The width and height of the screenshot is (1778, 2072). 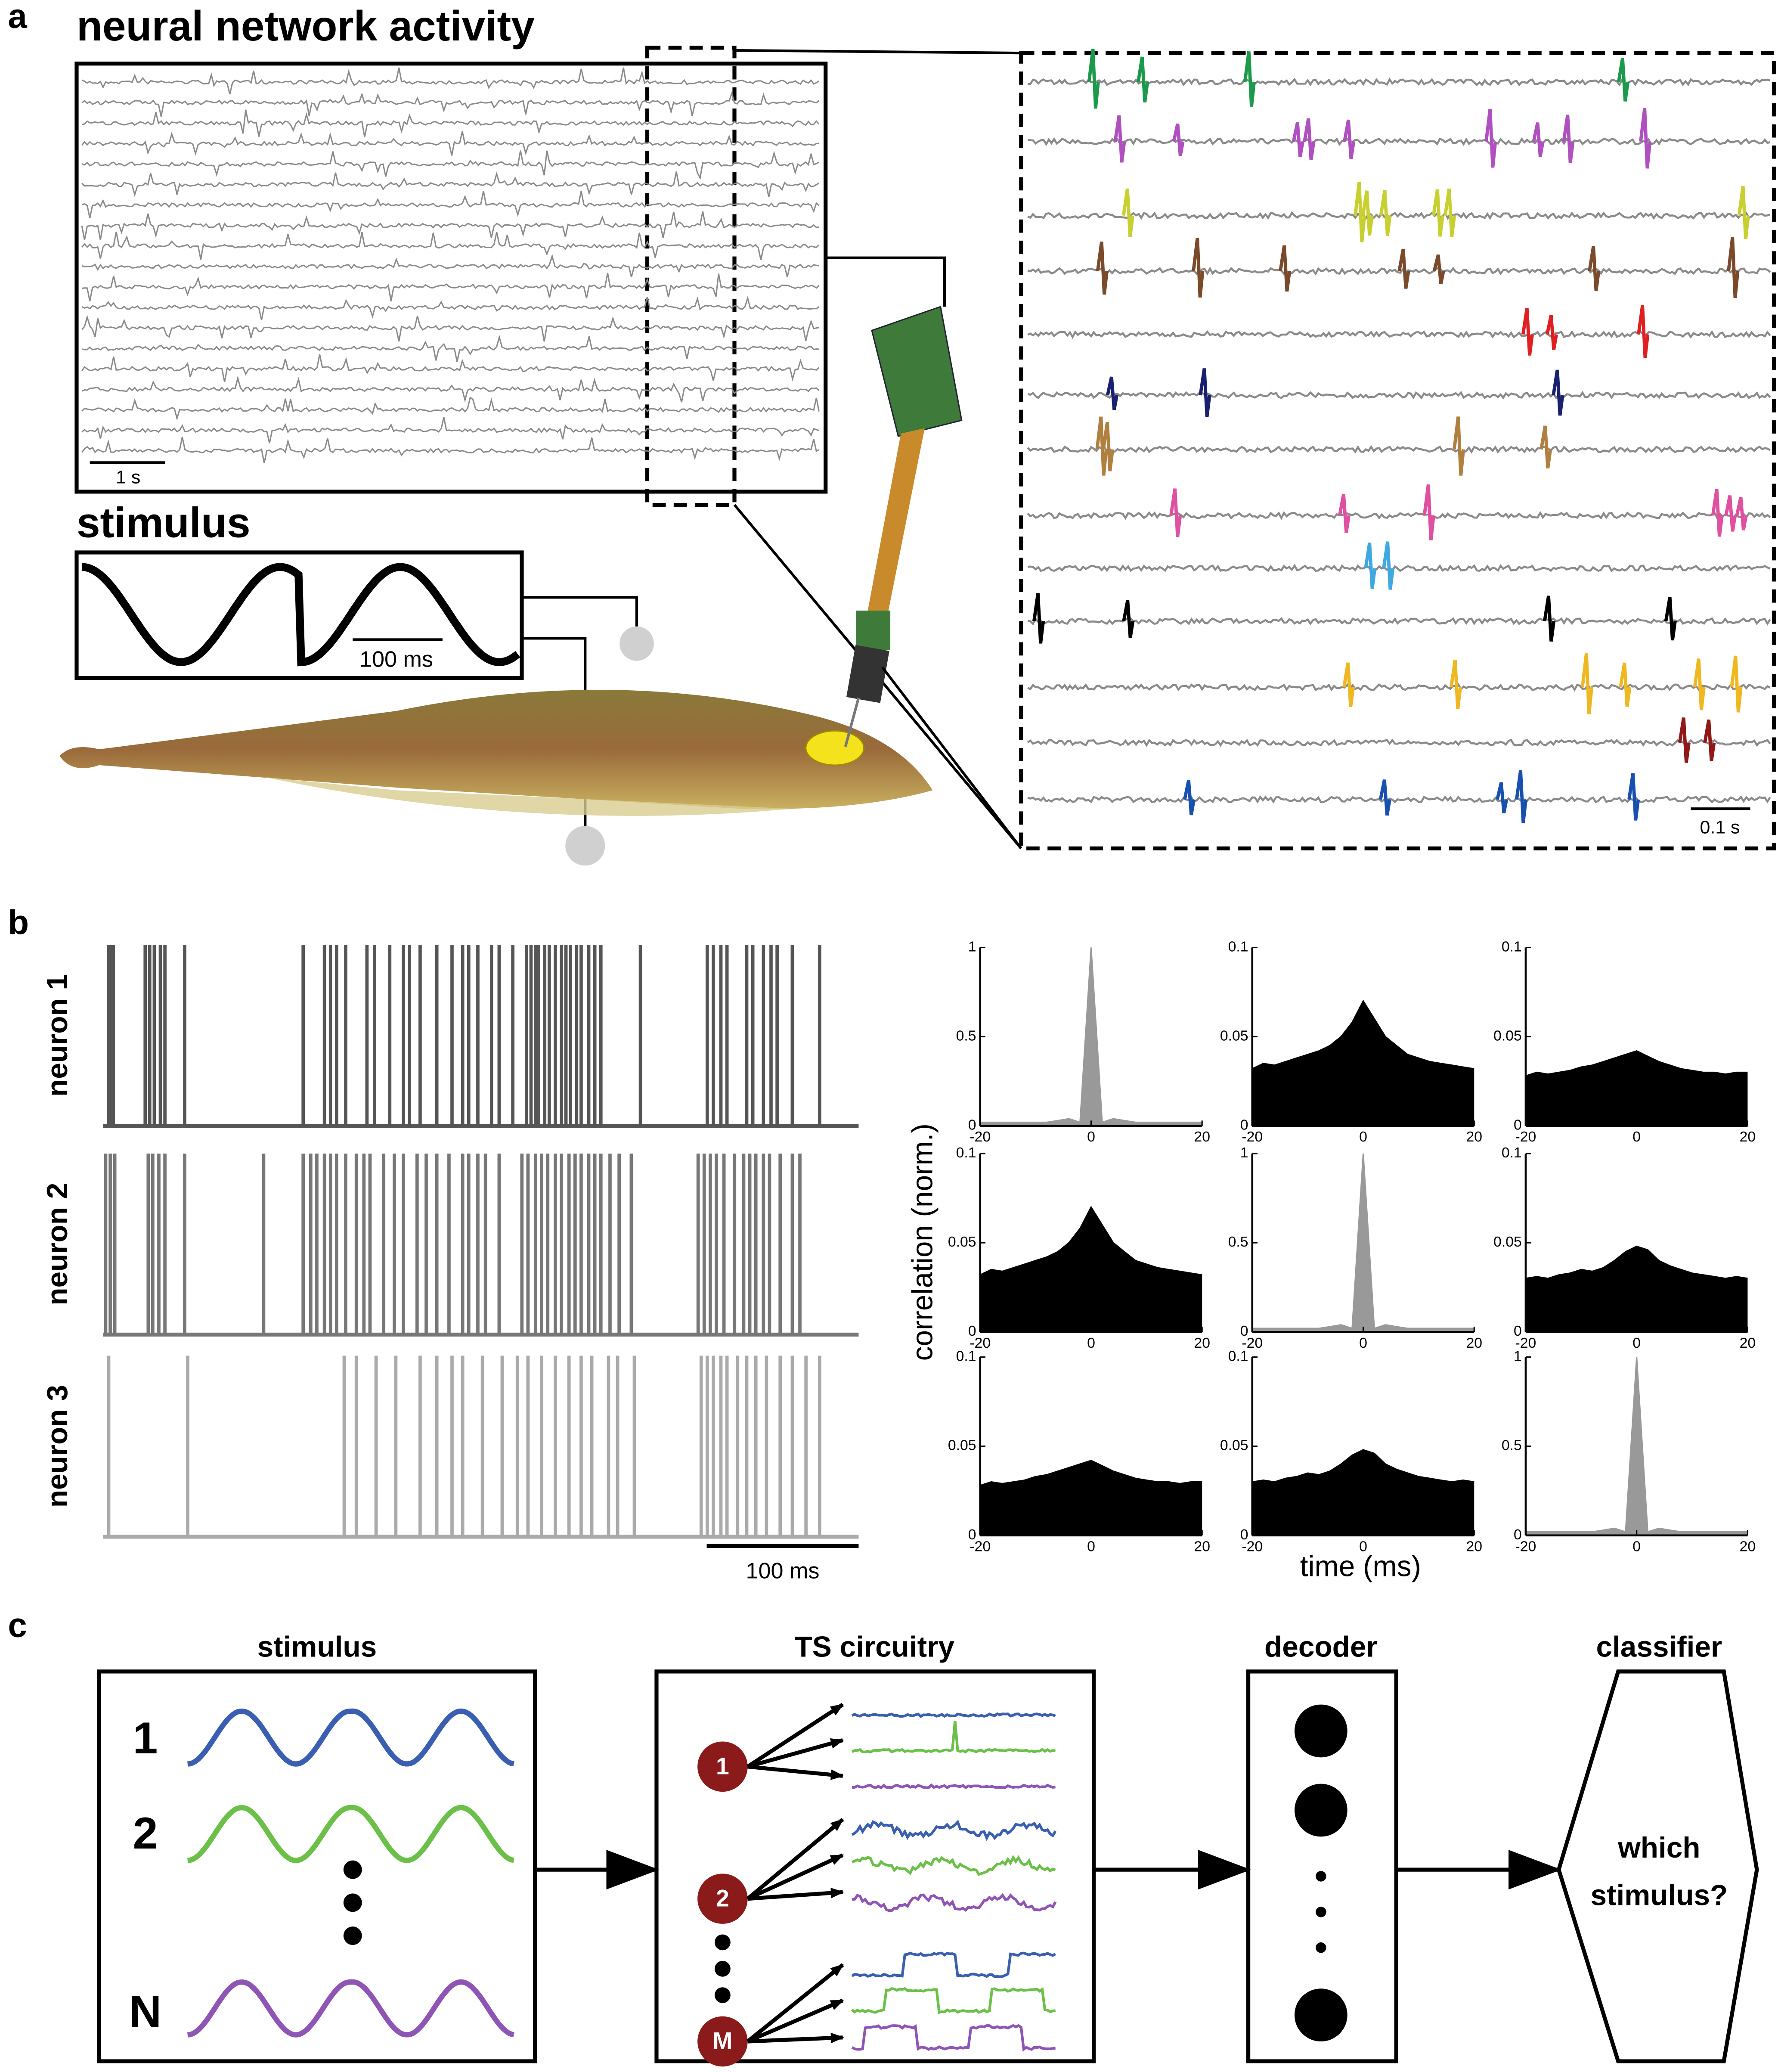 I want to click on brain, so click(x=835, y=748).